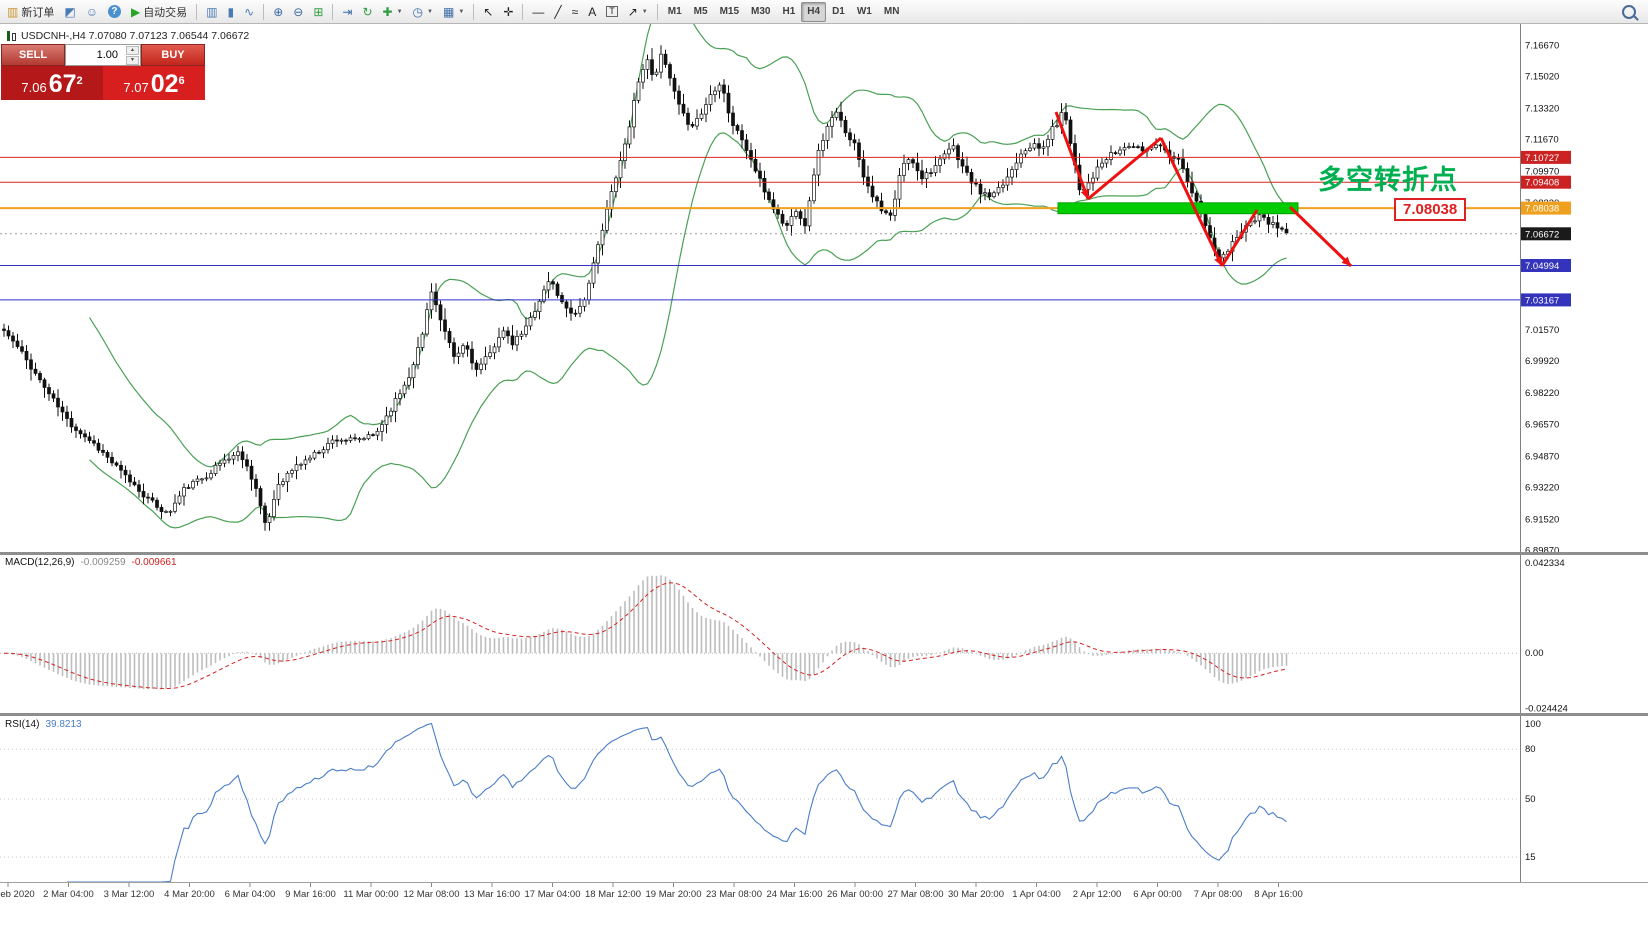 This screenshot has height=949, width=1648. What do you see at coordinates (30, 12) in the screenshot?
I see `new-order-button: ▥ 新订单` at bounding box center [30, 12].